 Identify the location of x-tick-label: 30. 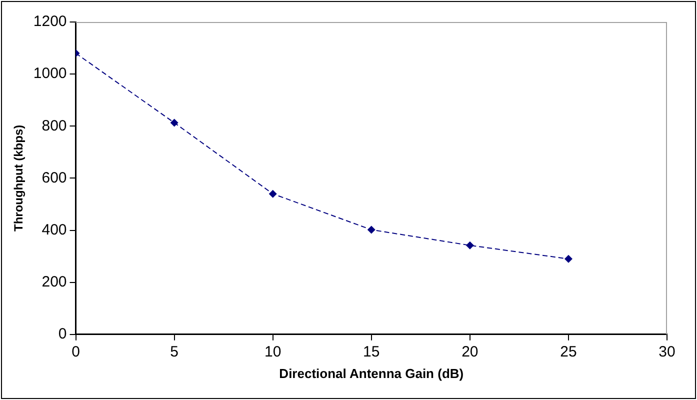
(667, 352).